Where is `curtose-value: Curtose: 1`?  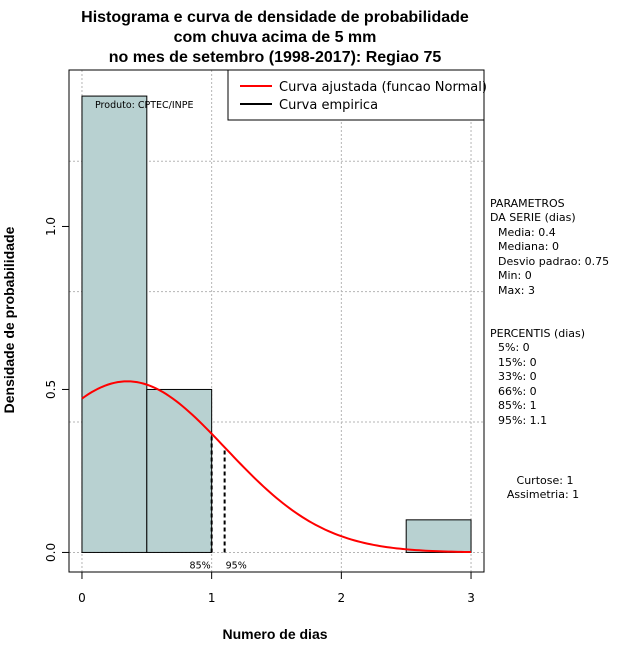
curtose-value: Curtose: 1 is located at coordinates (545, 480).